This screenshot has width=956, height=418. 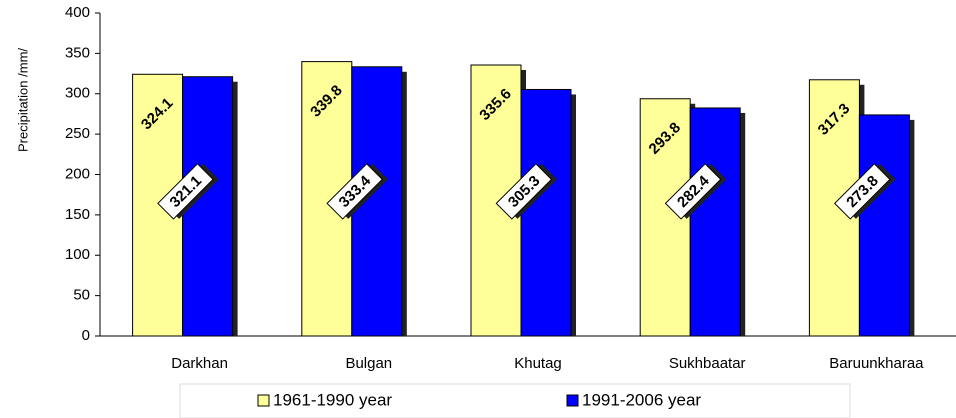 What do you see at coordinates (538, 363) in the screenshot?
I see `x-tick-label: Khutag` at bounding box center [538, 363].